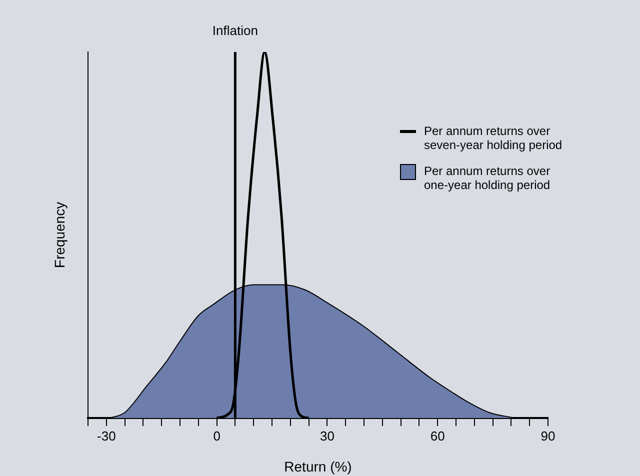 The height and width of the screenshot is (476, 640). What do you see at coordinates (59, 235) in the screenshot?
I see `y-axis-title: Frequency` at bounding box center [59, 235].